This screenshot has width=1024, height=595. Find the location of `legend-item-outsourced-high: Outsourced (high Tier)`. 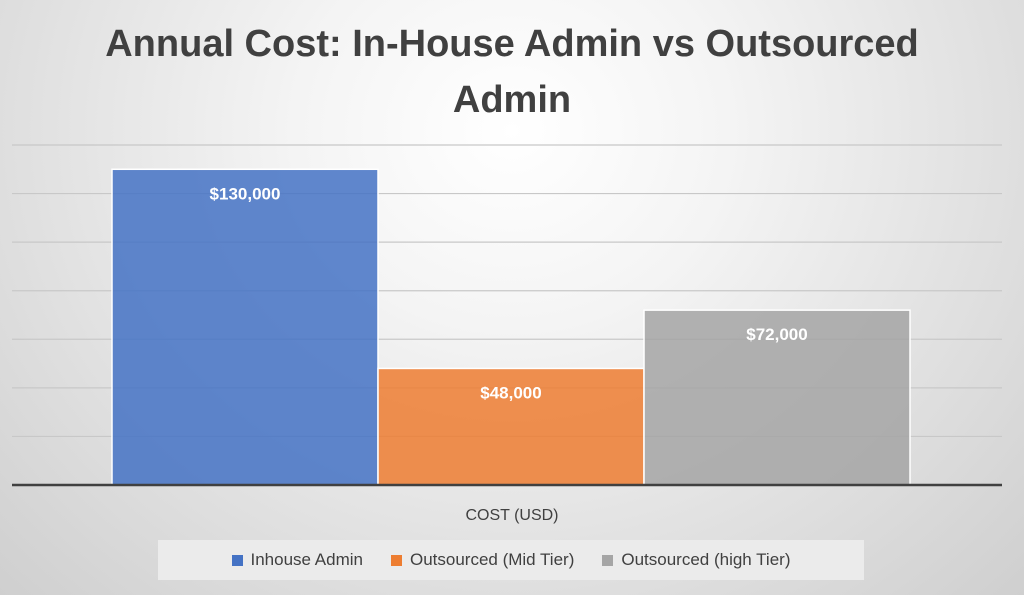

legend-item-outsourced-high: Outsourced (high Tier) is located at coordinates (696, 560).